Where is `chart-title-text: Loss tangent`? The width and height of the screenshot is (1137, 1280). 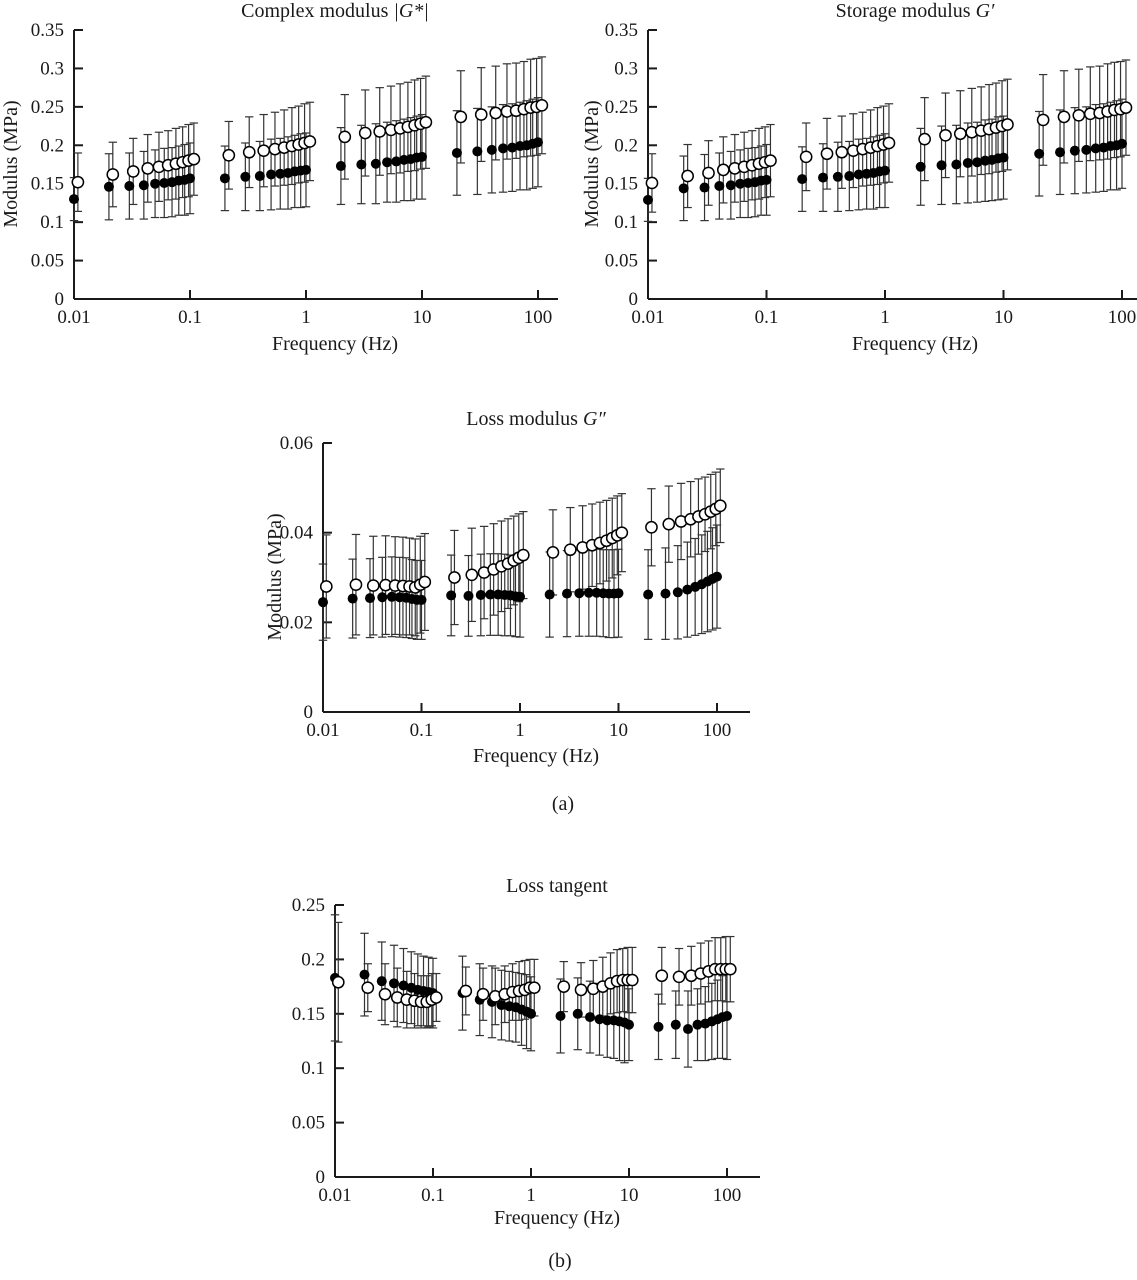 chart-title-text: Loss tangent is located at coordinates (557, 886).